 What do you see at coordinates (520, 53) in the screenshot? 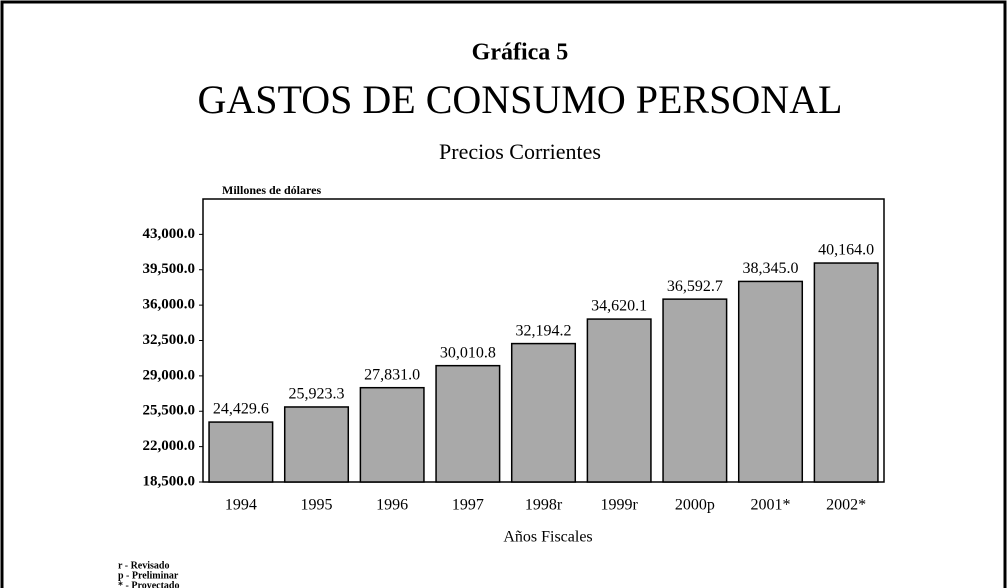
I see `chart-title: Gráfica 5` at bounding box center [520, 53].